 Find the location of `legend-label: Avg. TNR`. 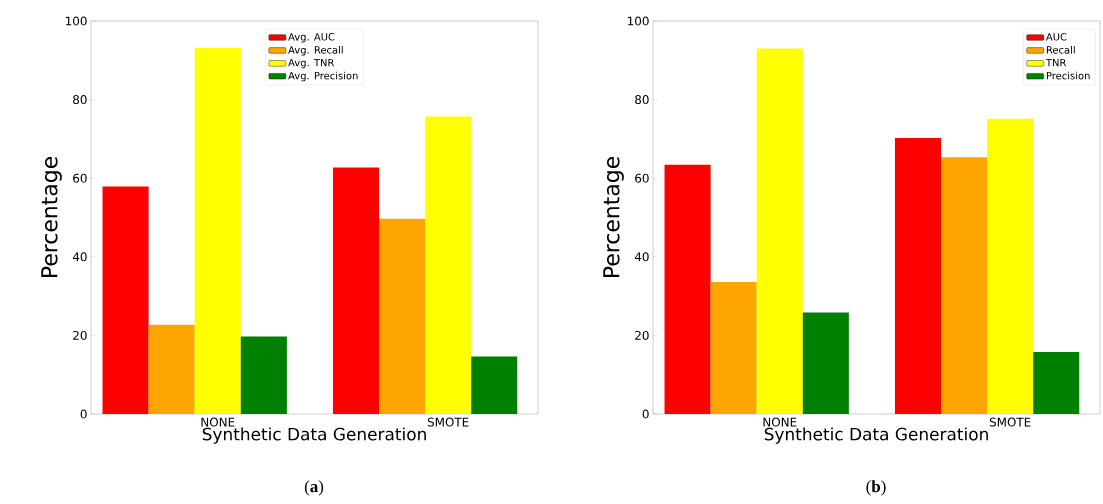

legend-label: Avg. TNR is located at coordinates (311, 63).